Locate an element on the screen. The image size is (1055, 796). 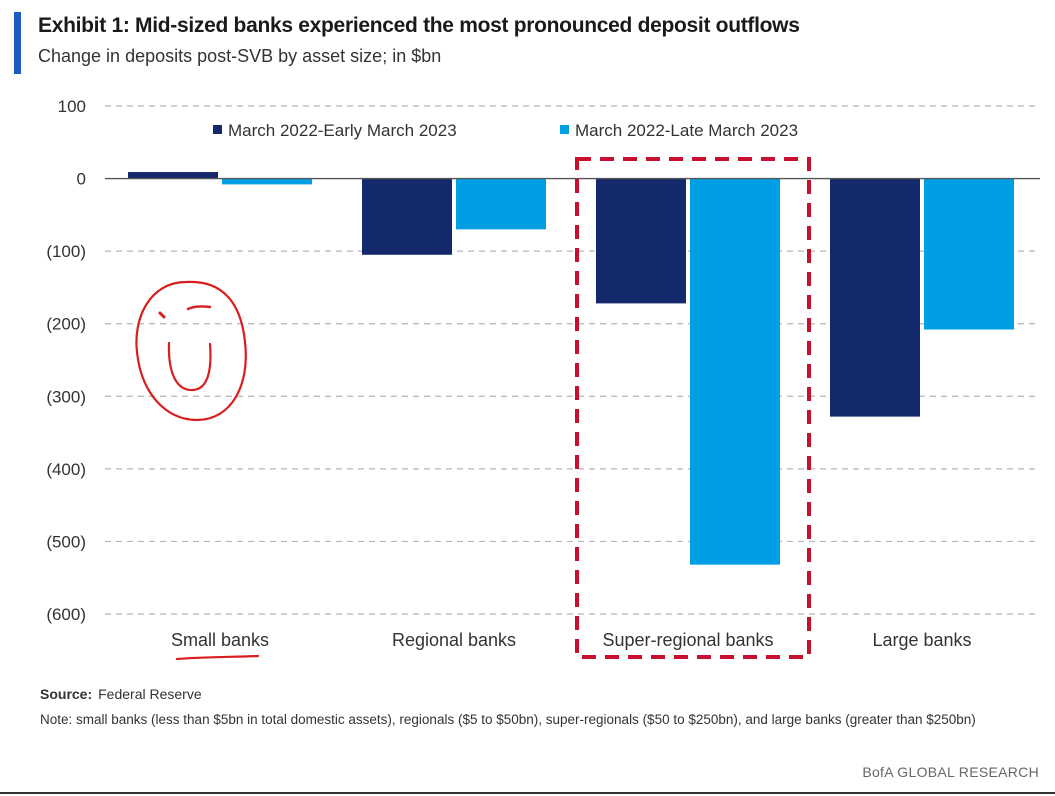
x-tick-label: Regional banks is located at coordinates (454, 640).